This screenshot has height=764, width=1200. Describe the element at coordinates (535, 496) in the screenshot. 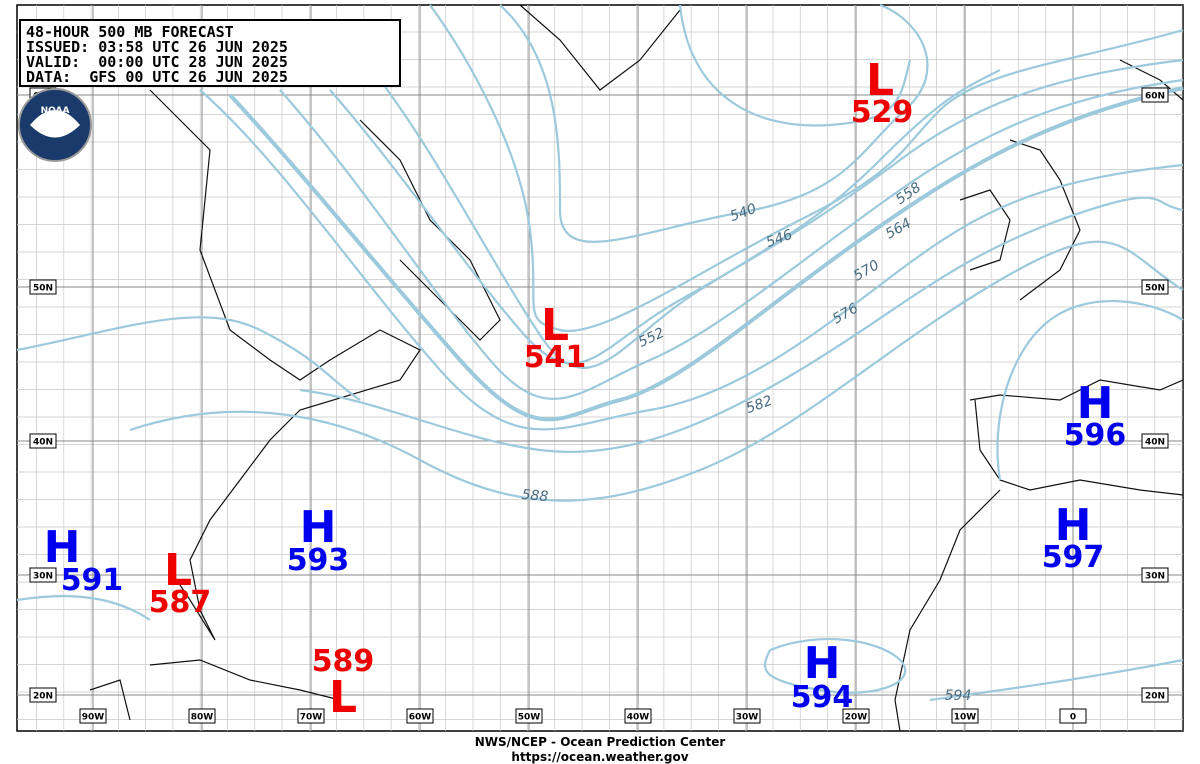

I see `contour-label: 588` at that location.